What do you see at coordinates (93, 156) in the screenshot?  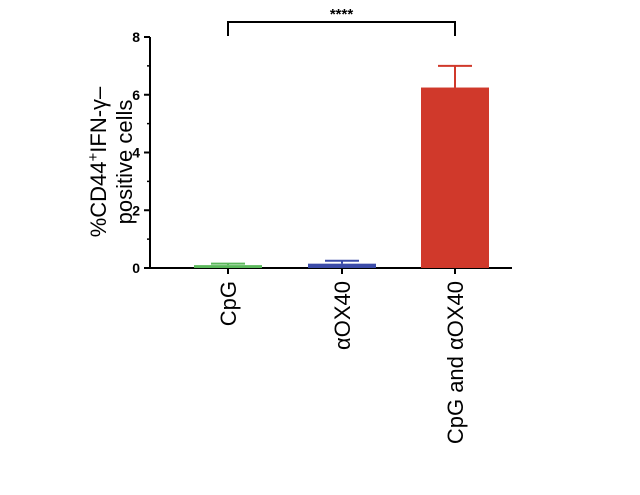 I see `y-axis-title-sup: +` at bounding box center [93, 156].